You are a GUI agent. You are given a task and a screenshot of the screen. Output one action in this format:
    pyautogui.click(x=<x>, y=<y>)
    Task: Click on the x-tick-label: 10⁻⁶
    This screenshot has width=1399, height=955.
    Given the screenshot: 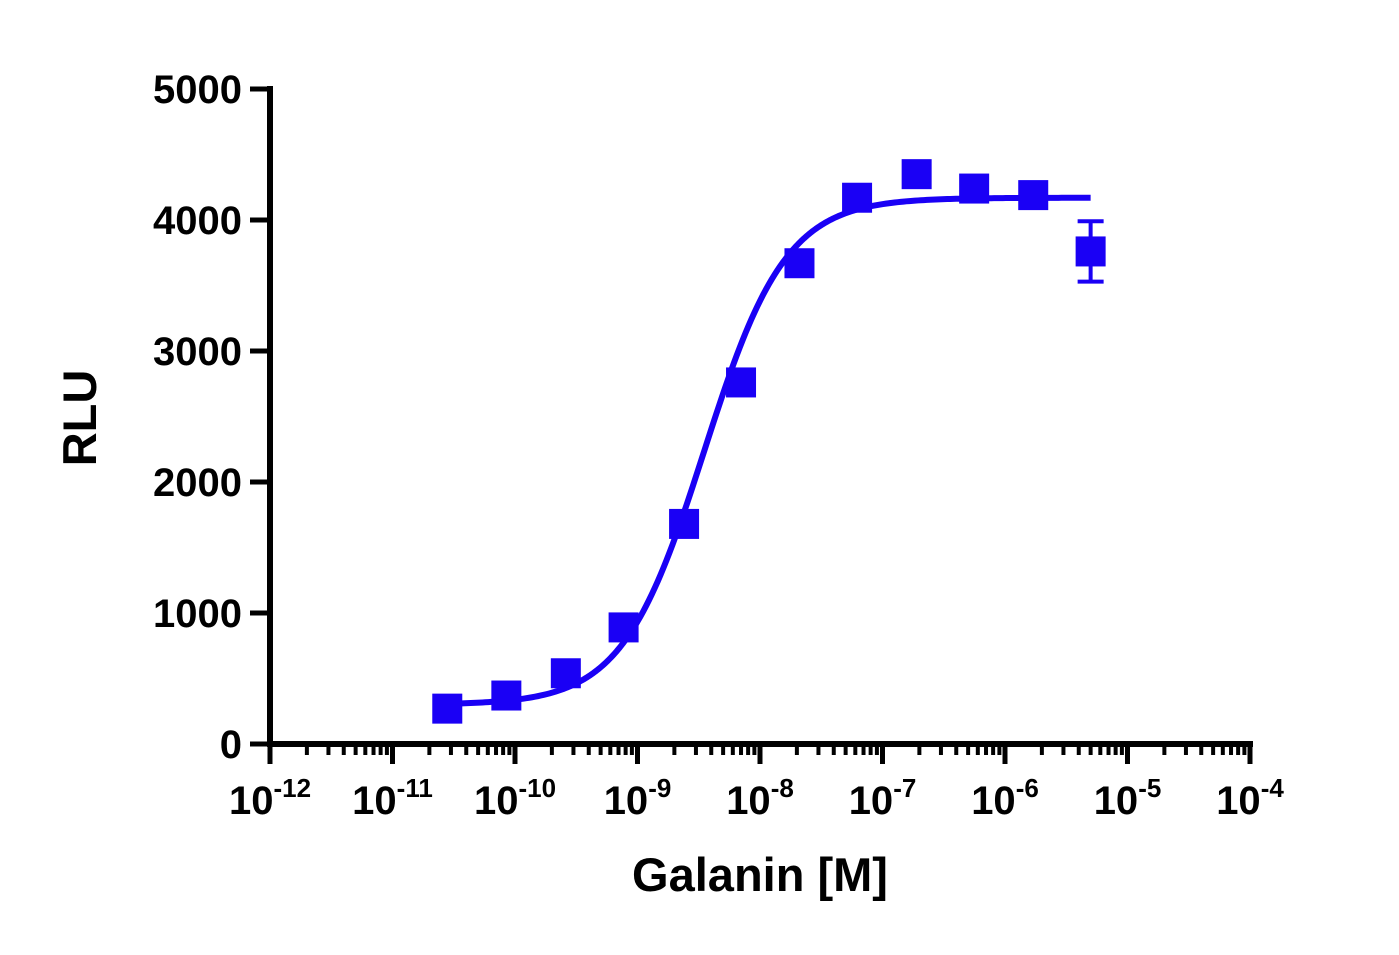 What is the action you would take?
    pyautogui.click(x=1005, y=798)
    